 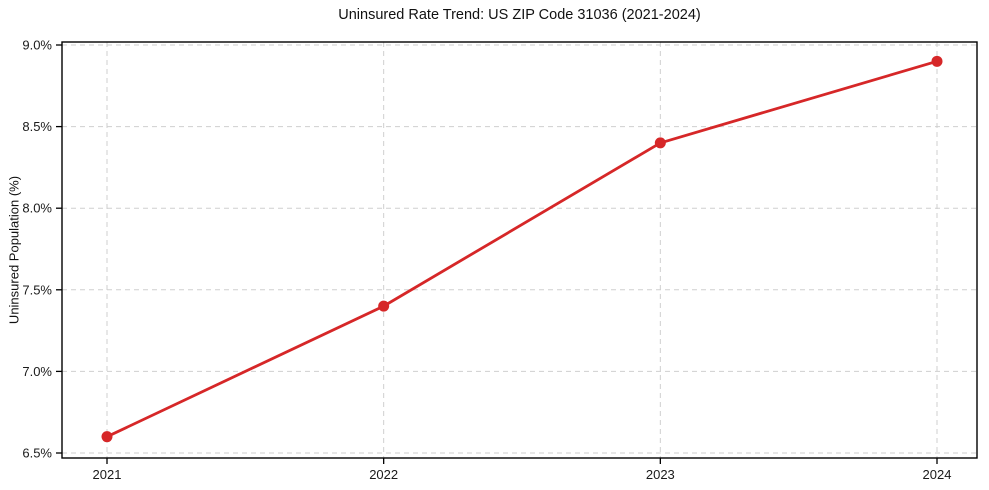 I want to click on x-tick-label: 2024, so click(x=937, y=474).